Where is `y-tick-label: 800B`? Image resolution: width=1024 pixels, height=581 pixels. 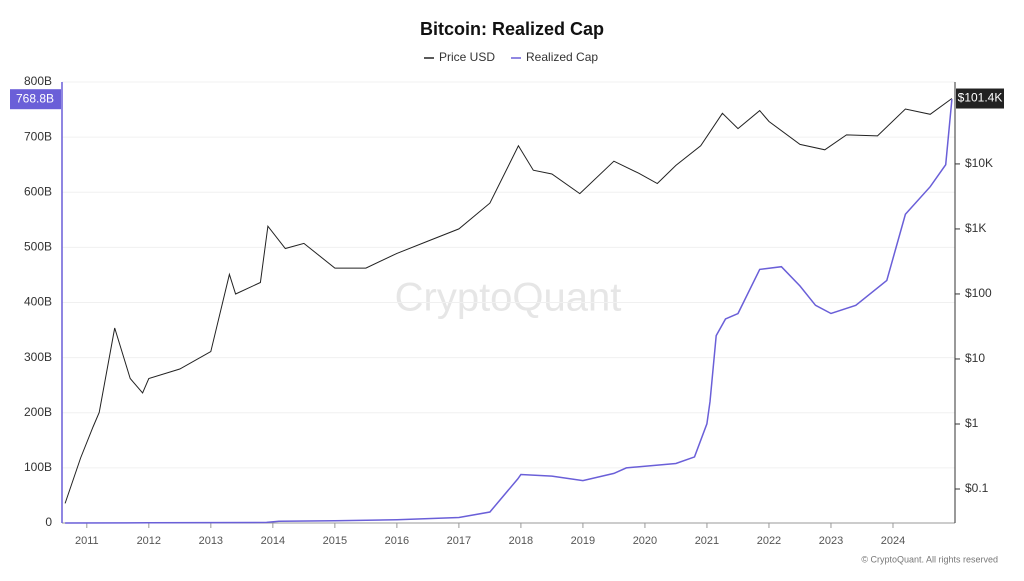
y-tick-label: 800B is located at coordinates (38, 81).